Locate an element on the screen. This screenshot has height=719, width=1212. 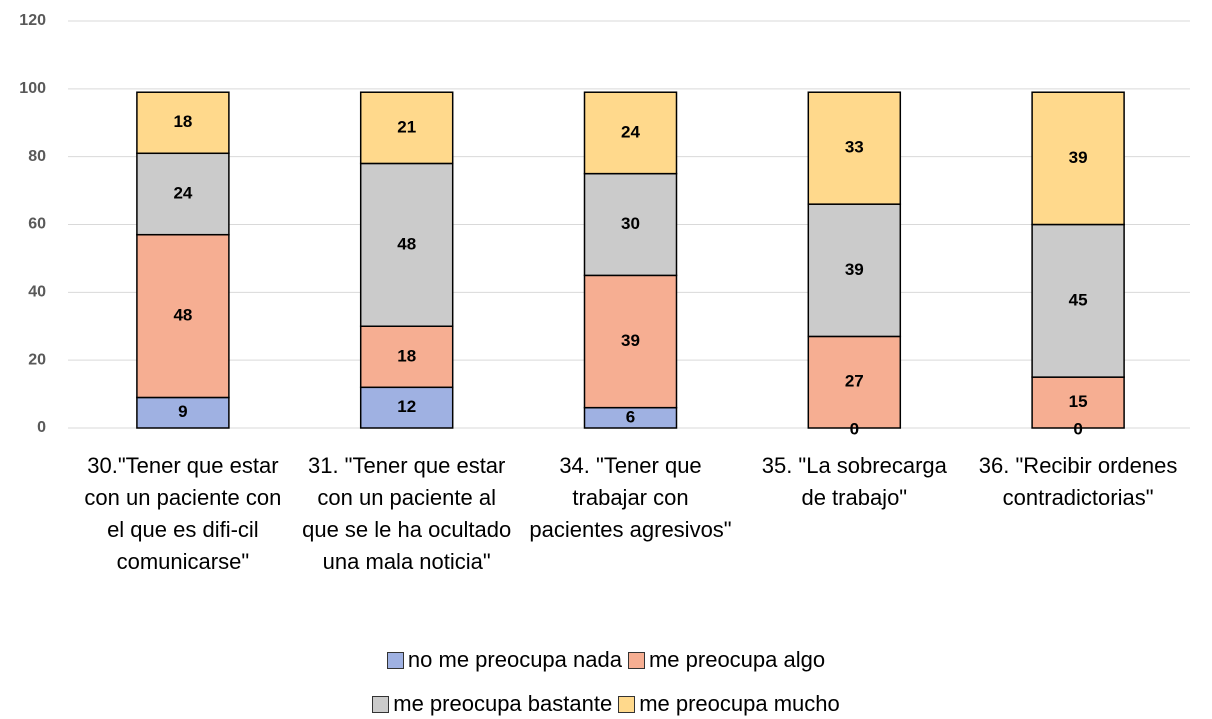
legend-label: me preocupa mucho is located at coordinates (739, 703).